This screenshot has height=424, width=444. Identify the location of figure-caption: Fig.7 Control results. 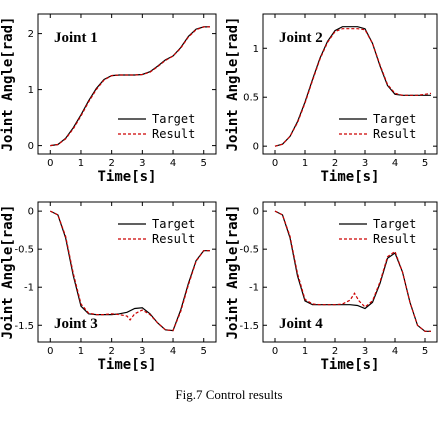
(228, 394).